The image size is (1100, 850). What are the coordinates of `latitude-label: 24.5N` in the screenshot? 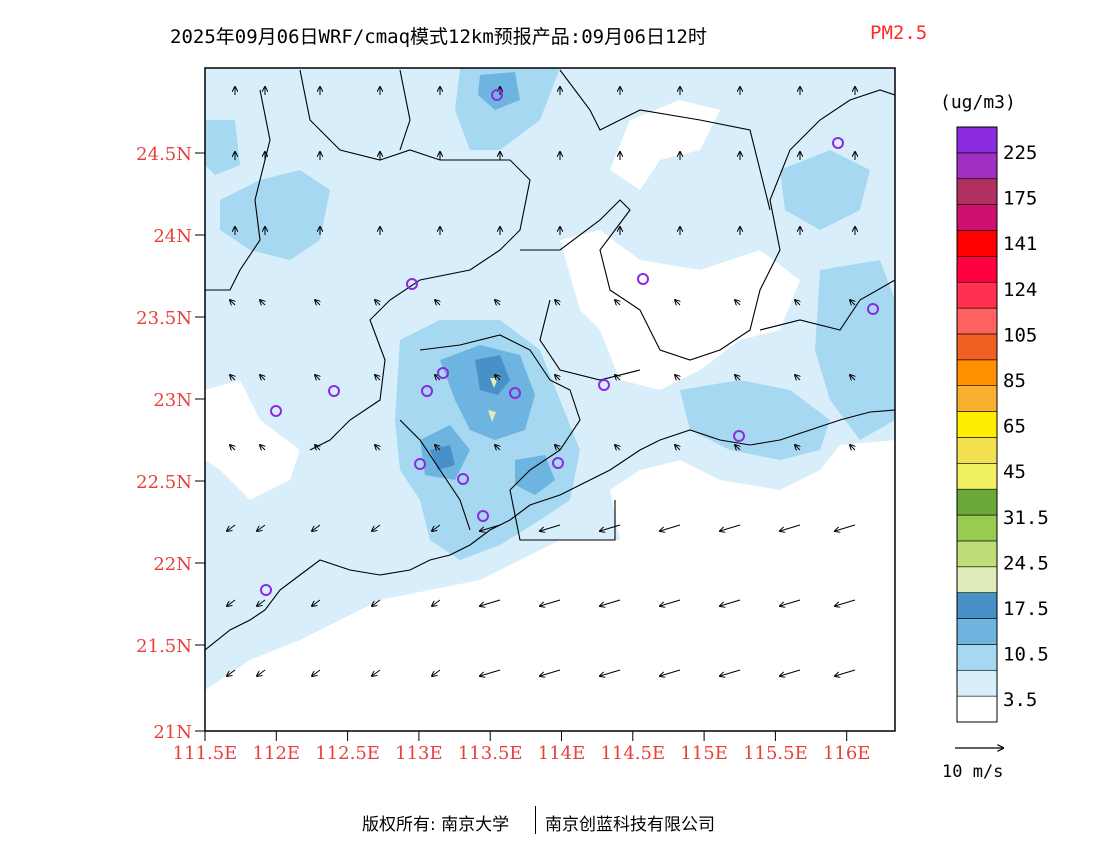 It's located at (164, 154).